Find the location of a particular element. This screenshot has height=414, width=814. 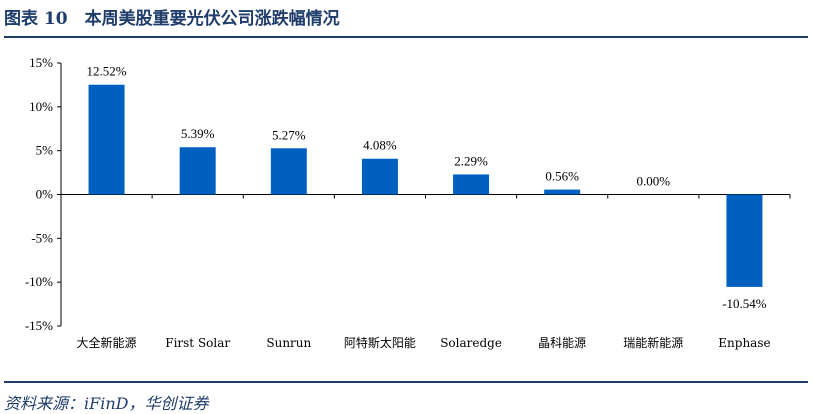

data-label: 0.00% is located at coordinates (654, 181).